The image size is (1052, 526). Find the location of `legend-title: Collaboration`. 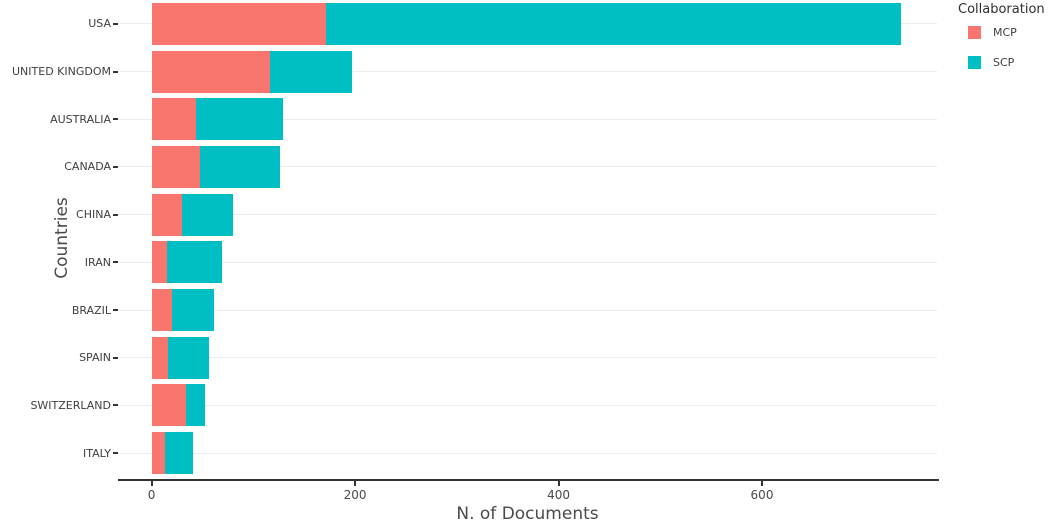

legend-title: Collaboration is located at coordinates (1001, 9).